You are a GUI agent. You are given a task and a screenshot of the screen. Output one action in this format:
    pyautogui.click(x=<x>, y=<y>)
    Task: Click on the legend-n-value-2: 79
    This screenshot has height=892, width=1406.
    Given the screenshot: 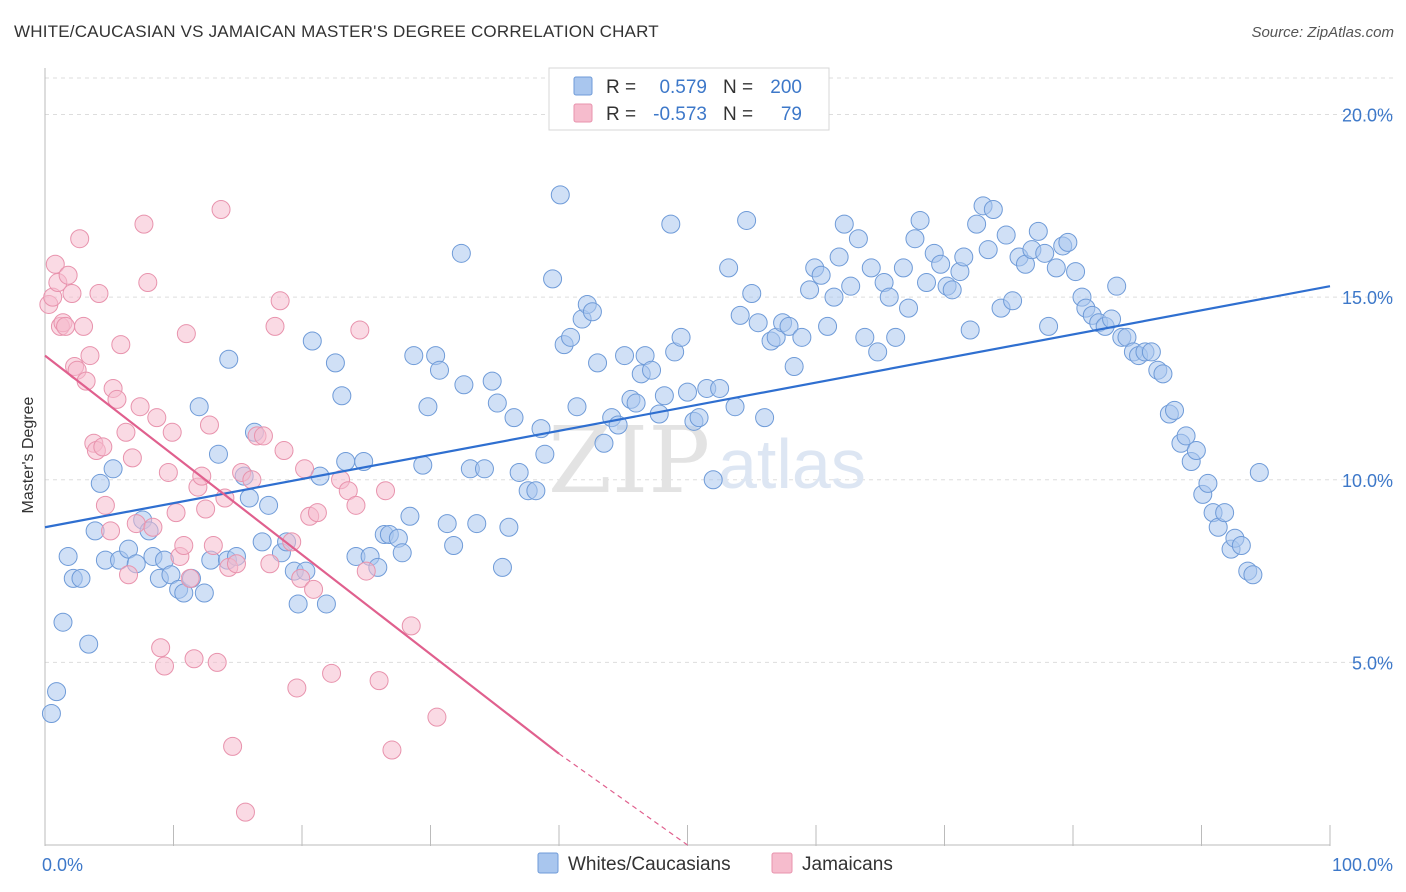 What is the action you would take?
    pyautogui.click(x=791, y=114)
    